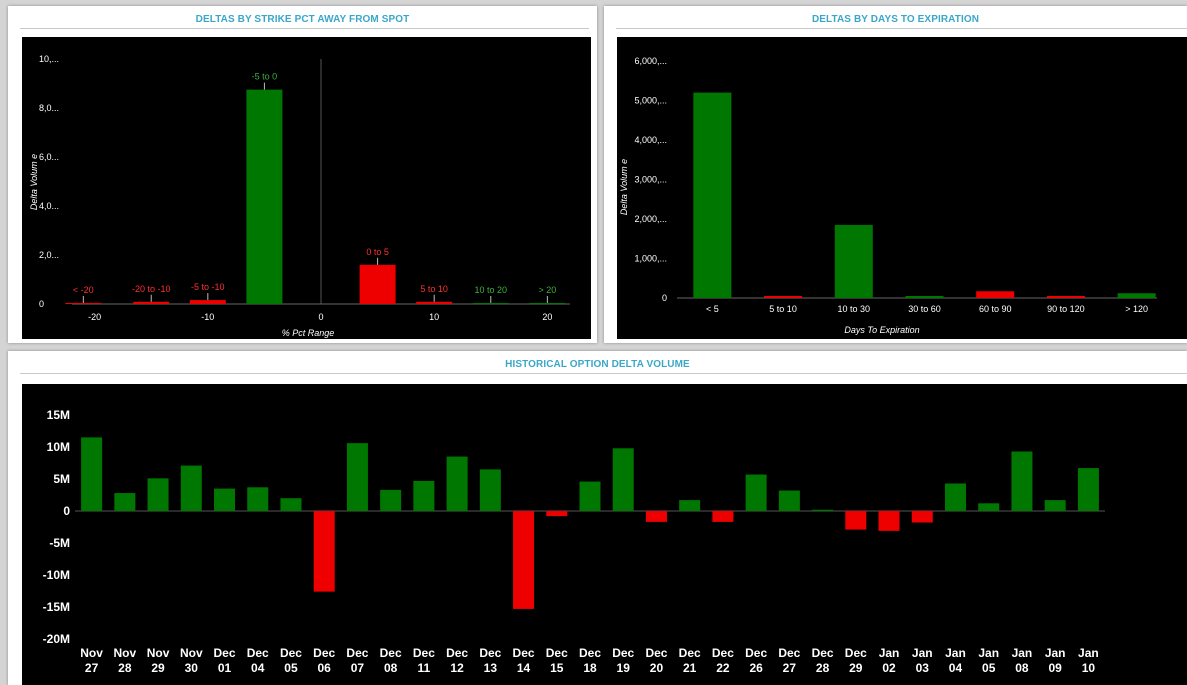 This screenshot has height=685, width=1187. I want to click on bar-label: 5 to 10, so click(434, 289).